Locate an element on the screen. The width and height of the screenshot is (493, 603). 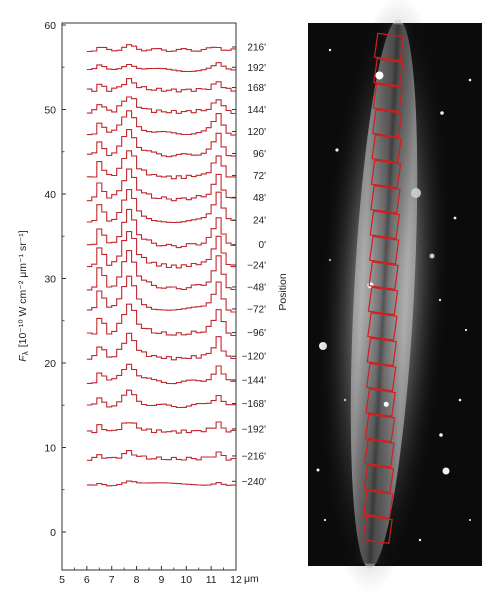
x-tick-label-0: 5 is located at coordinates (62, 580).